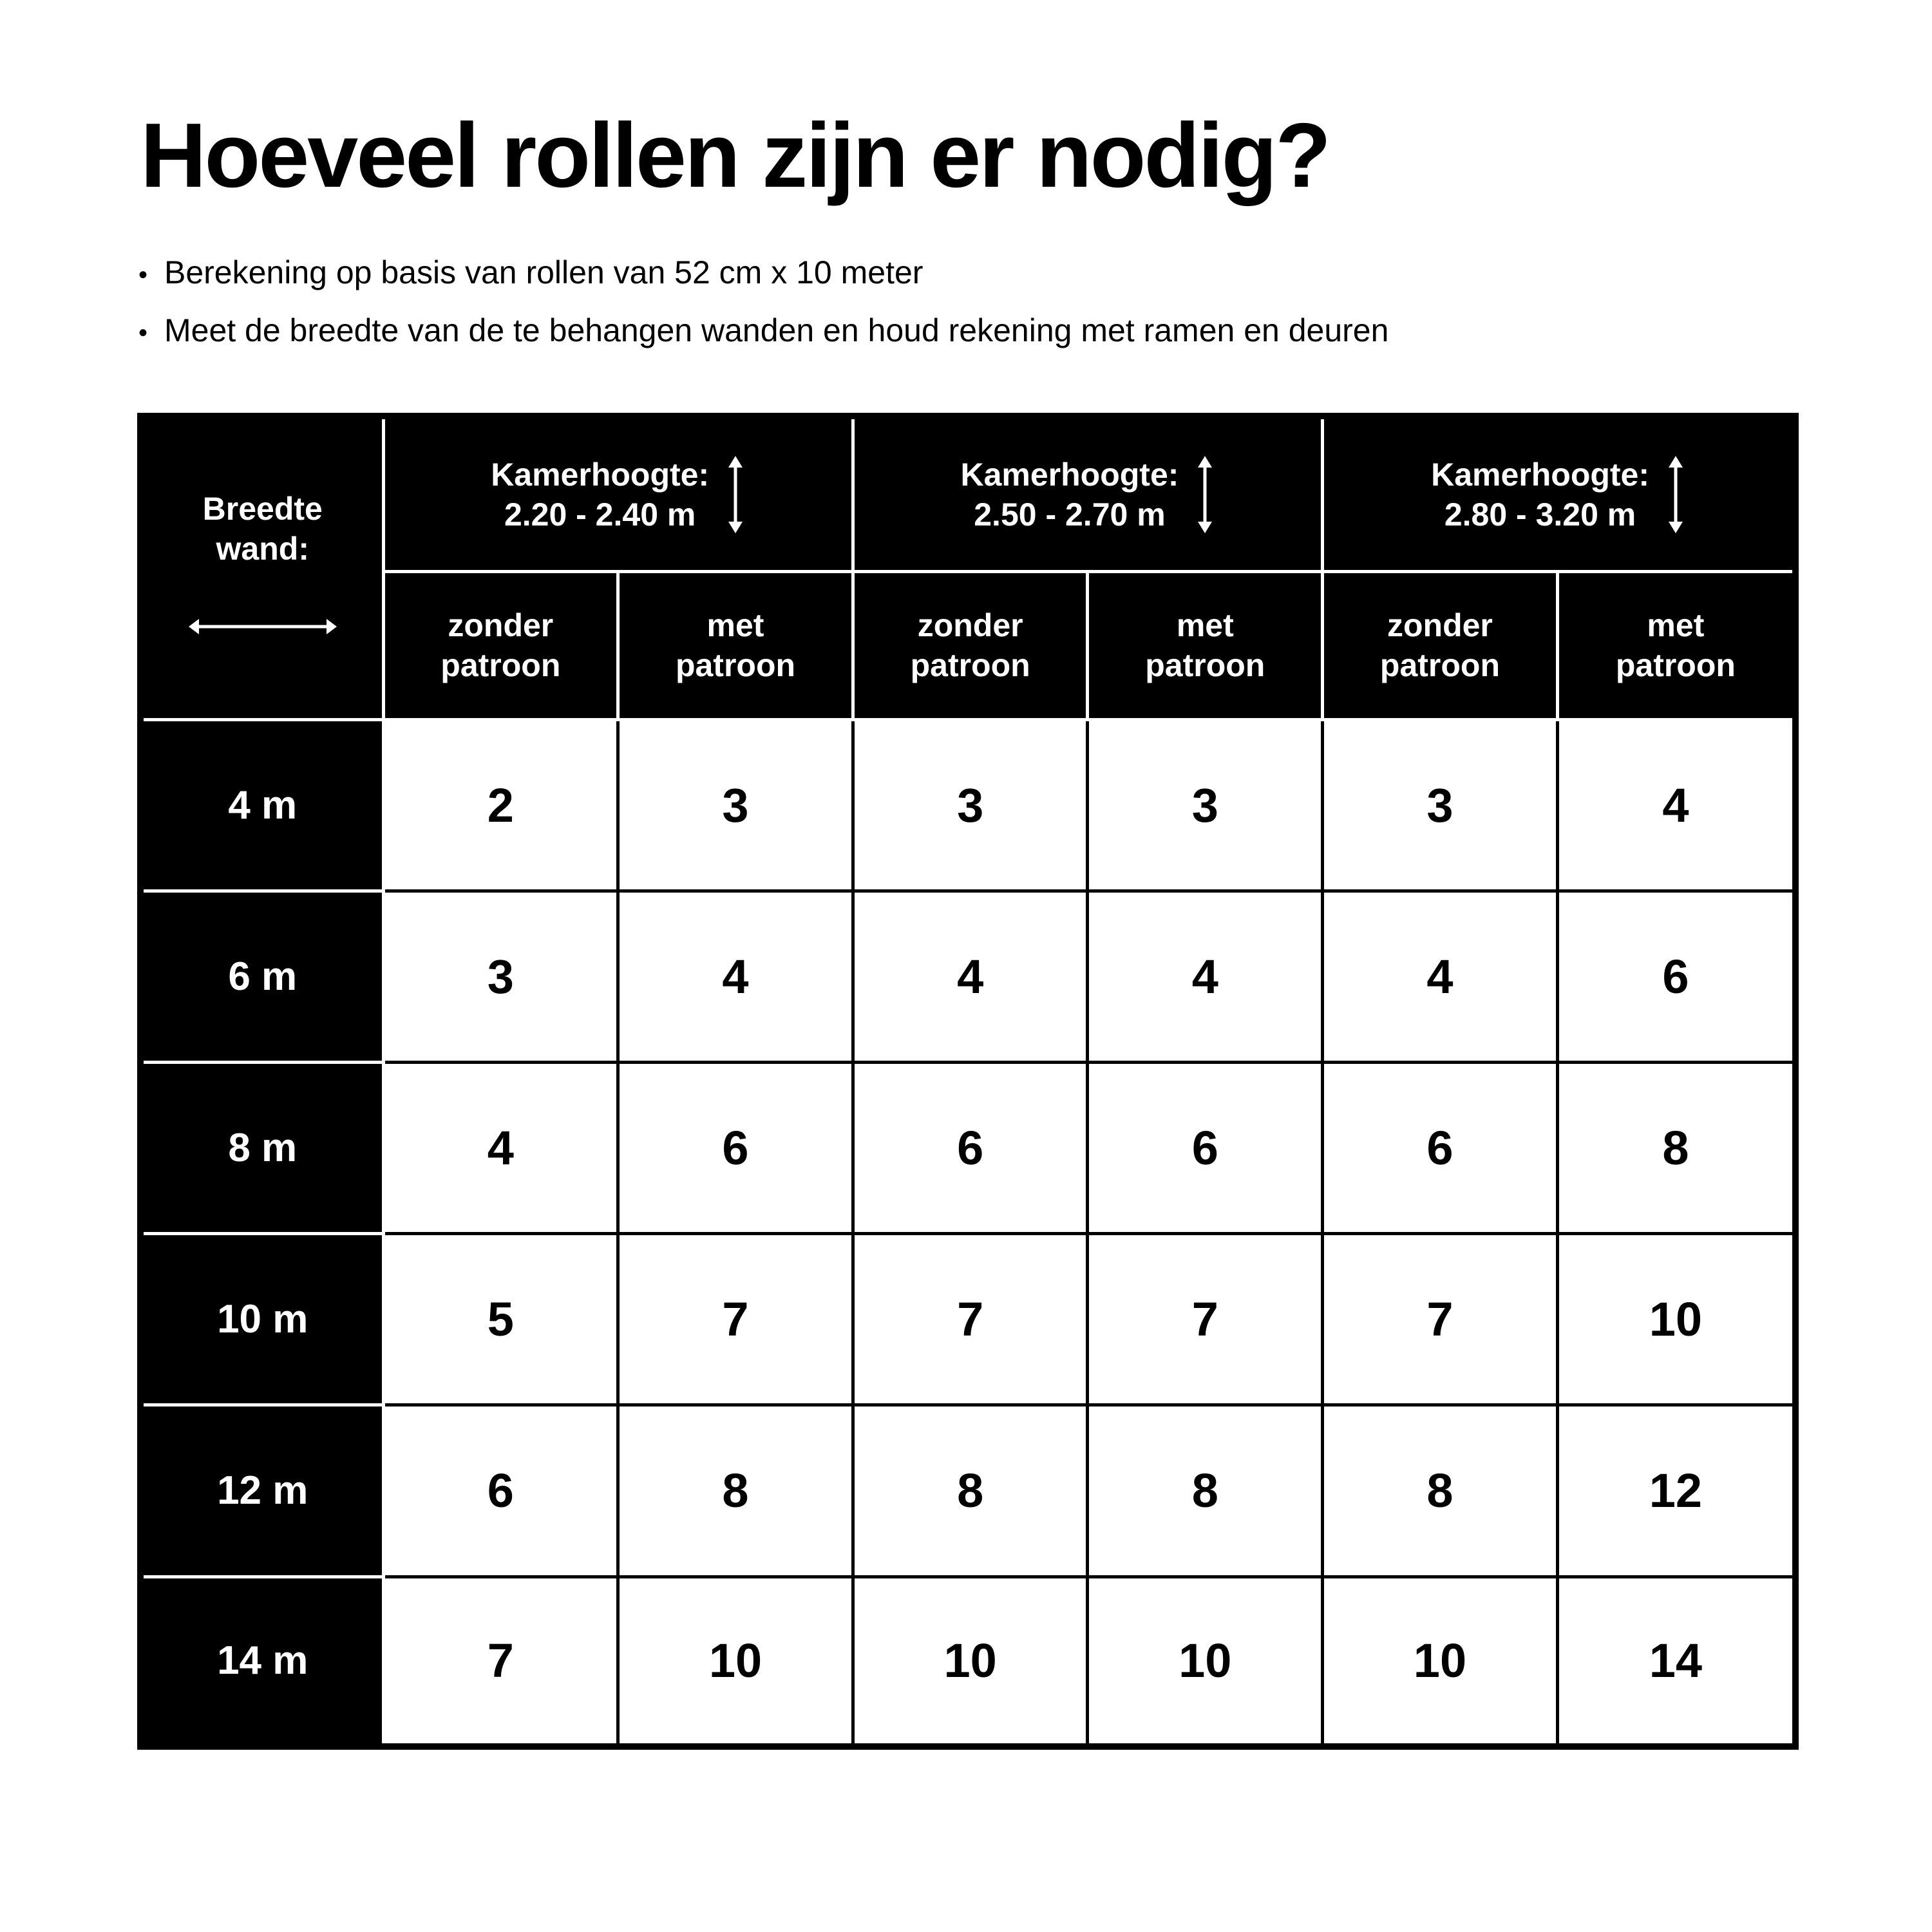 The image size is (1932, 1932). What do you see at coordinates (264, 1149) in the screenshot?
I see `wall-width-cell: 8 m` at bounding box center [264, 1149].